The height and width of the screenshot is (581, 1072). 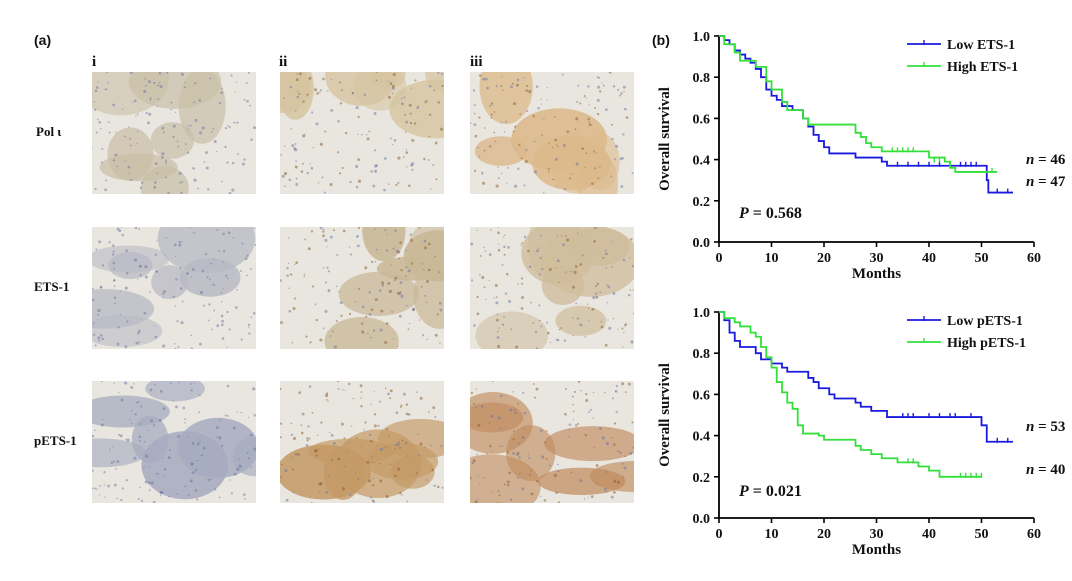 I want to click on row-label-ets1: ETS-1, so click(x=52, y=286).